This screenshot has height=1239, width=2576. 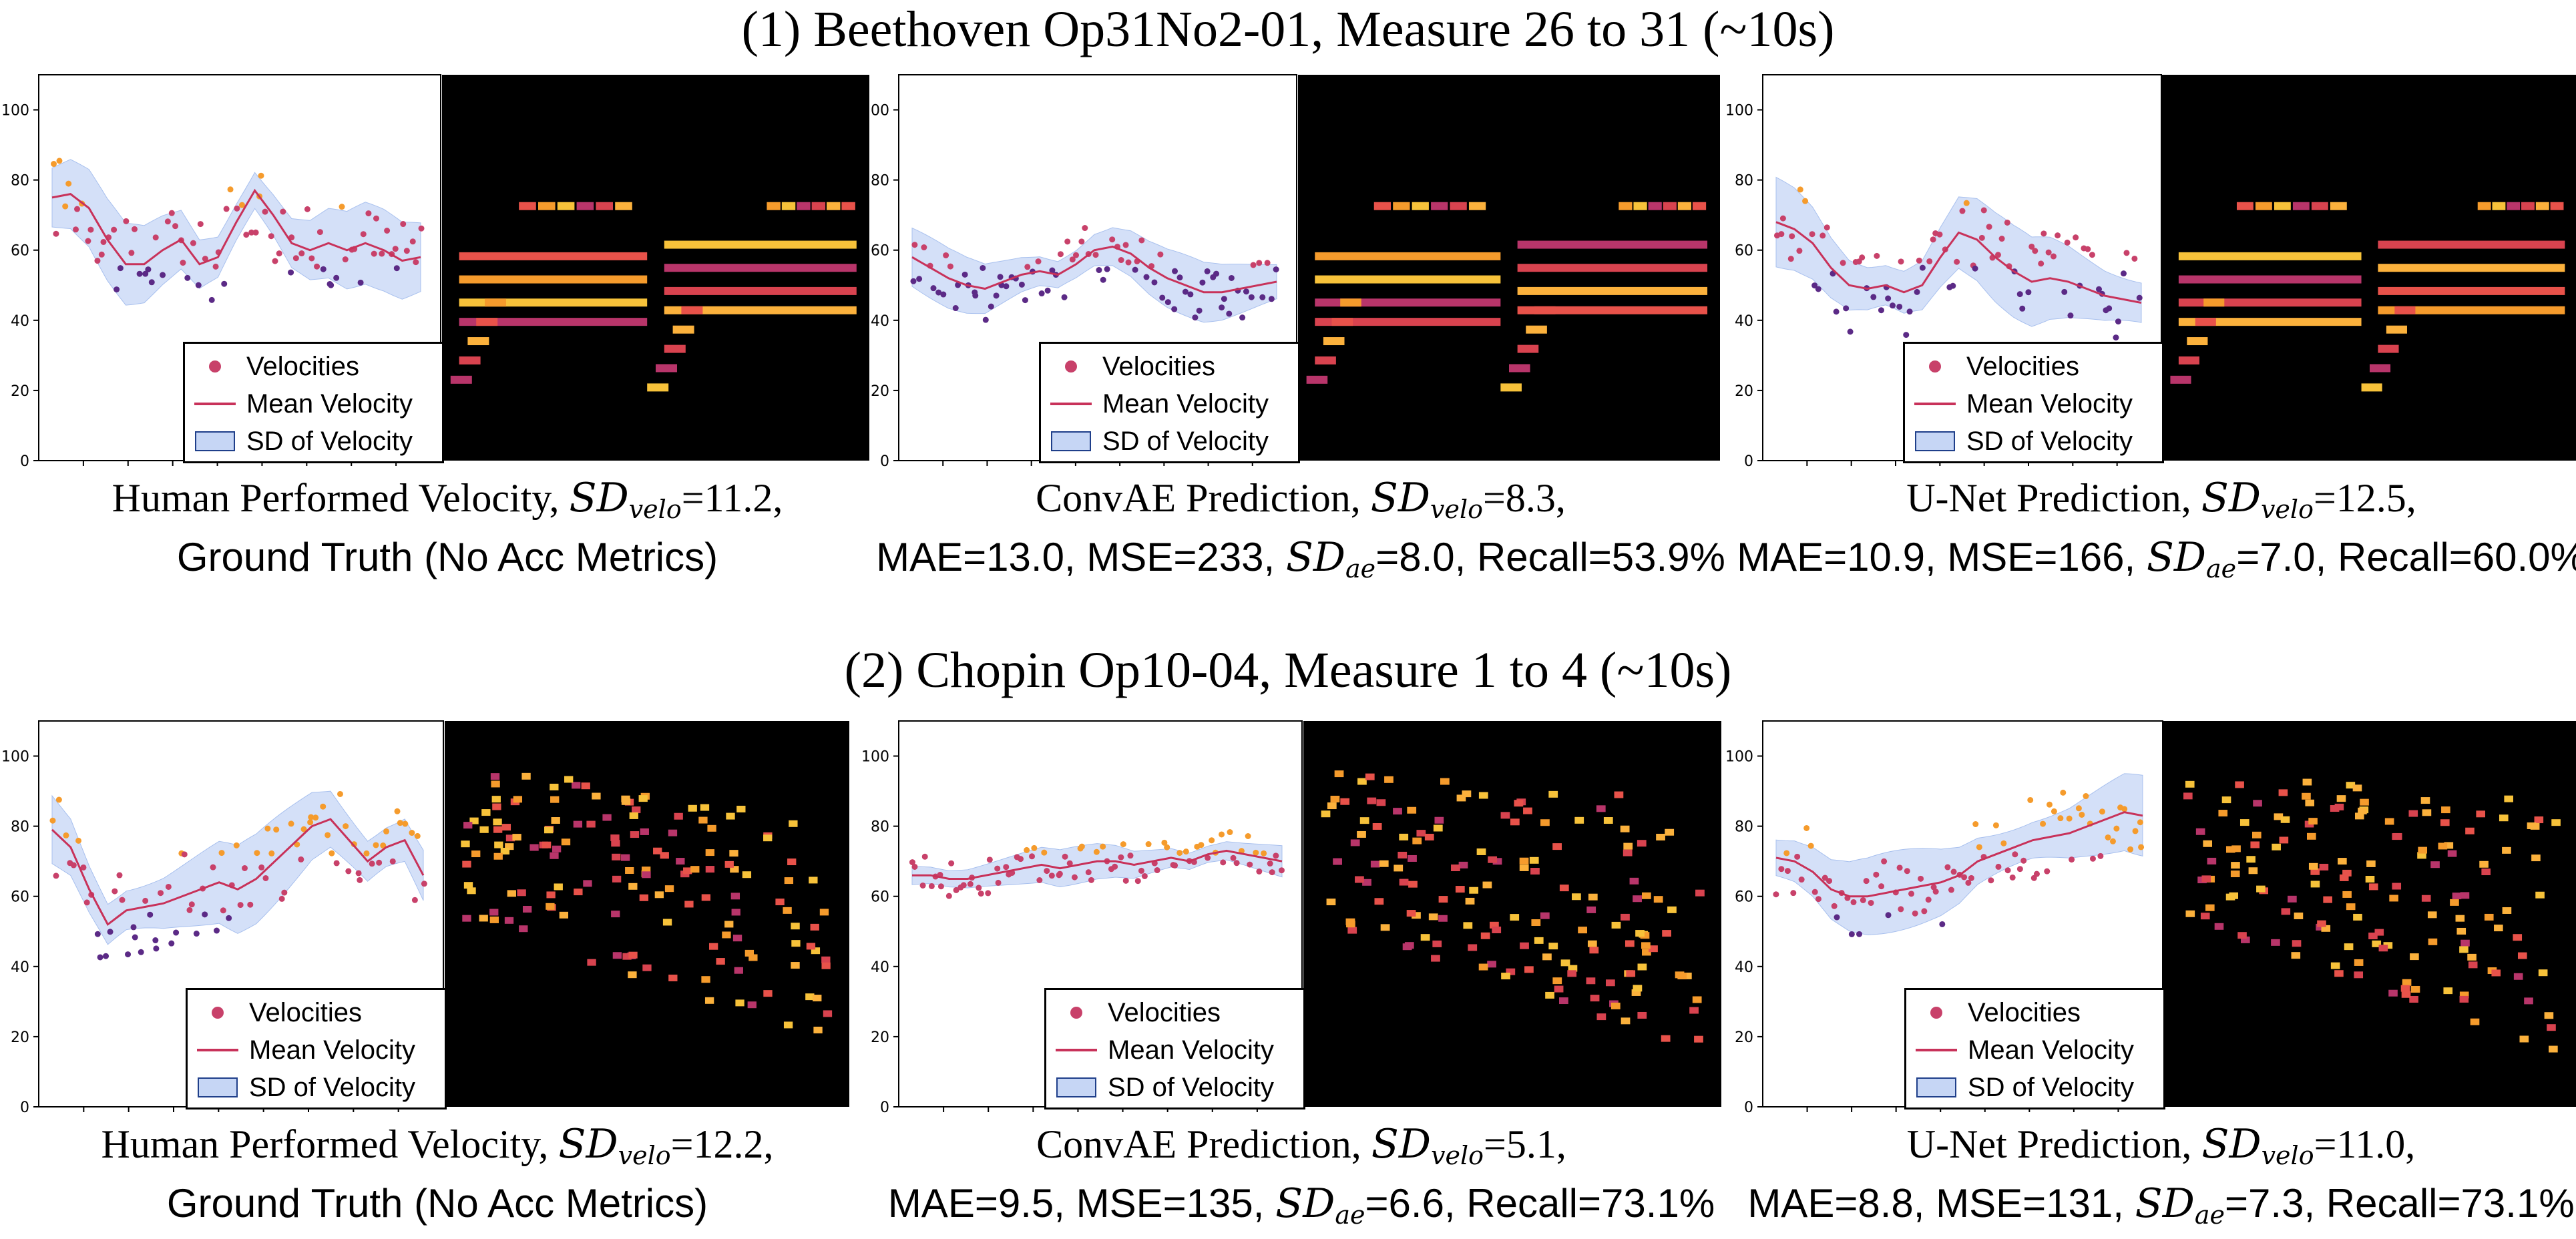 What do you see at coordinates (2287, 510) in the screenshot?
I see `sd-velo-sub: velo` at bounding box center [2287, 510].